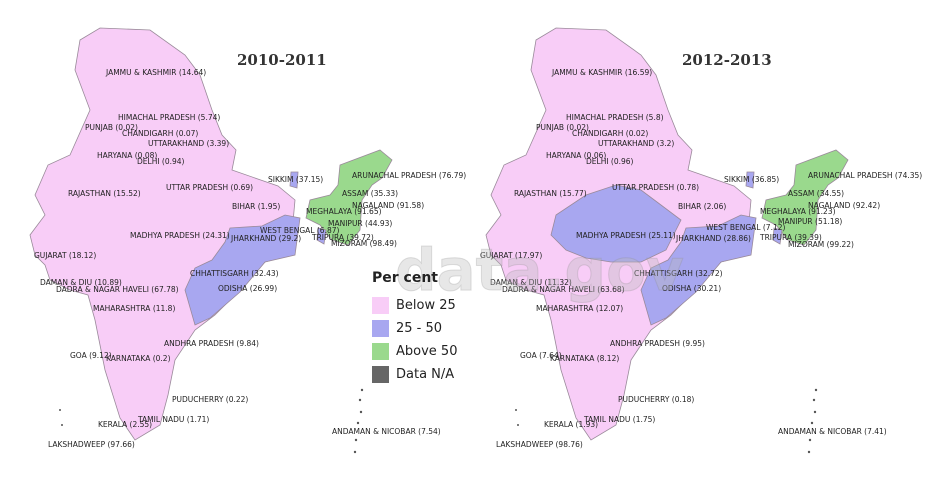 The image size is (932, 500). I want to click on label-ch: CHANDIGARH (0.07), so click(160, 133).